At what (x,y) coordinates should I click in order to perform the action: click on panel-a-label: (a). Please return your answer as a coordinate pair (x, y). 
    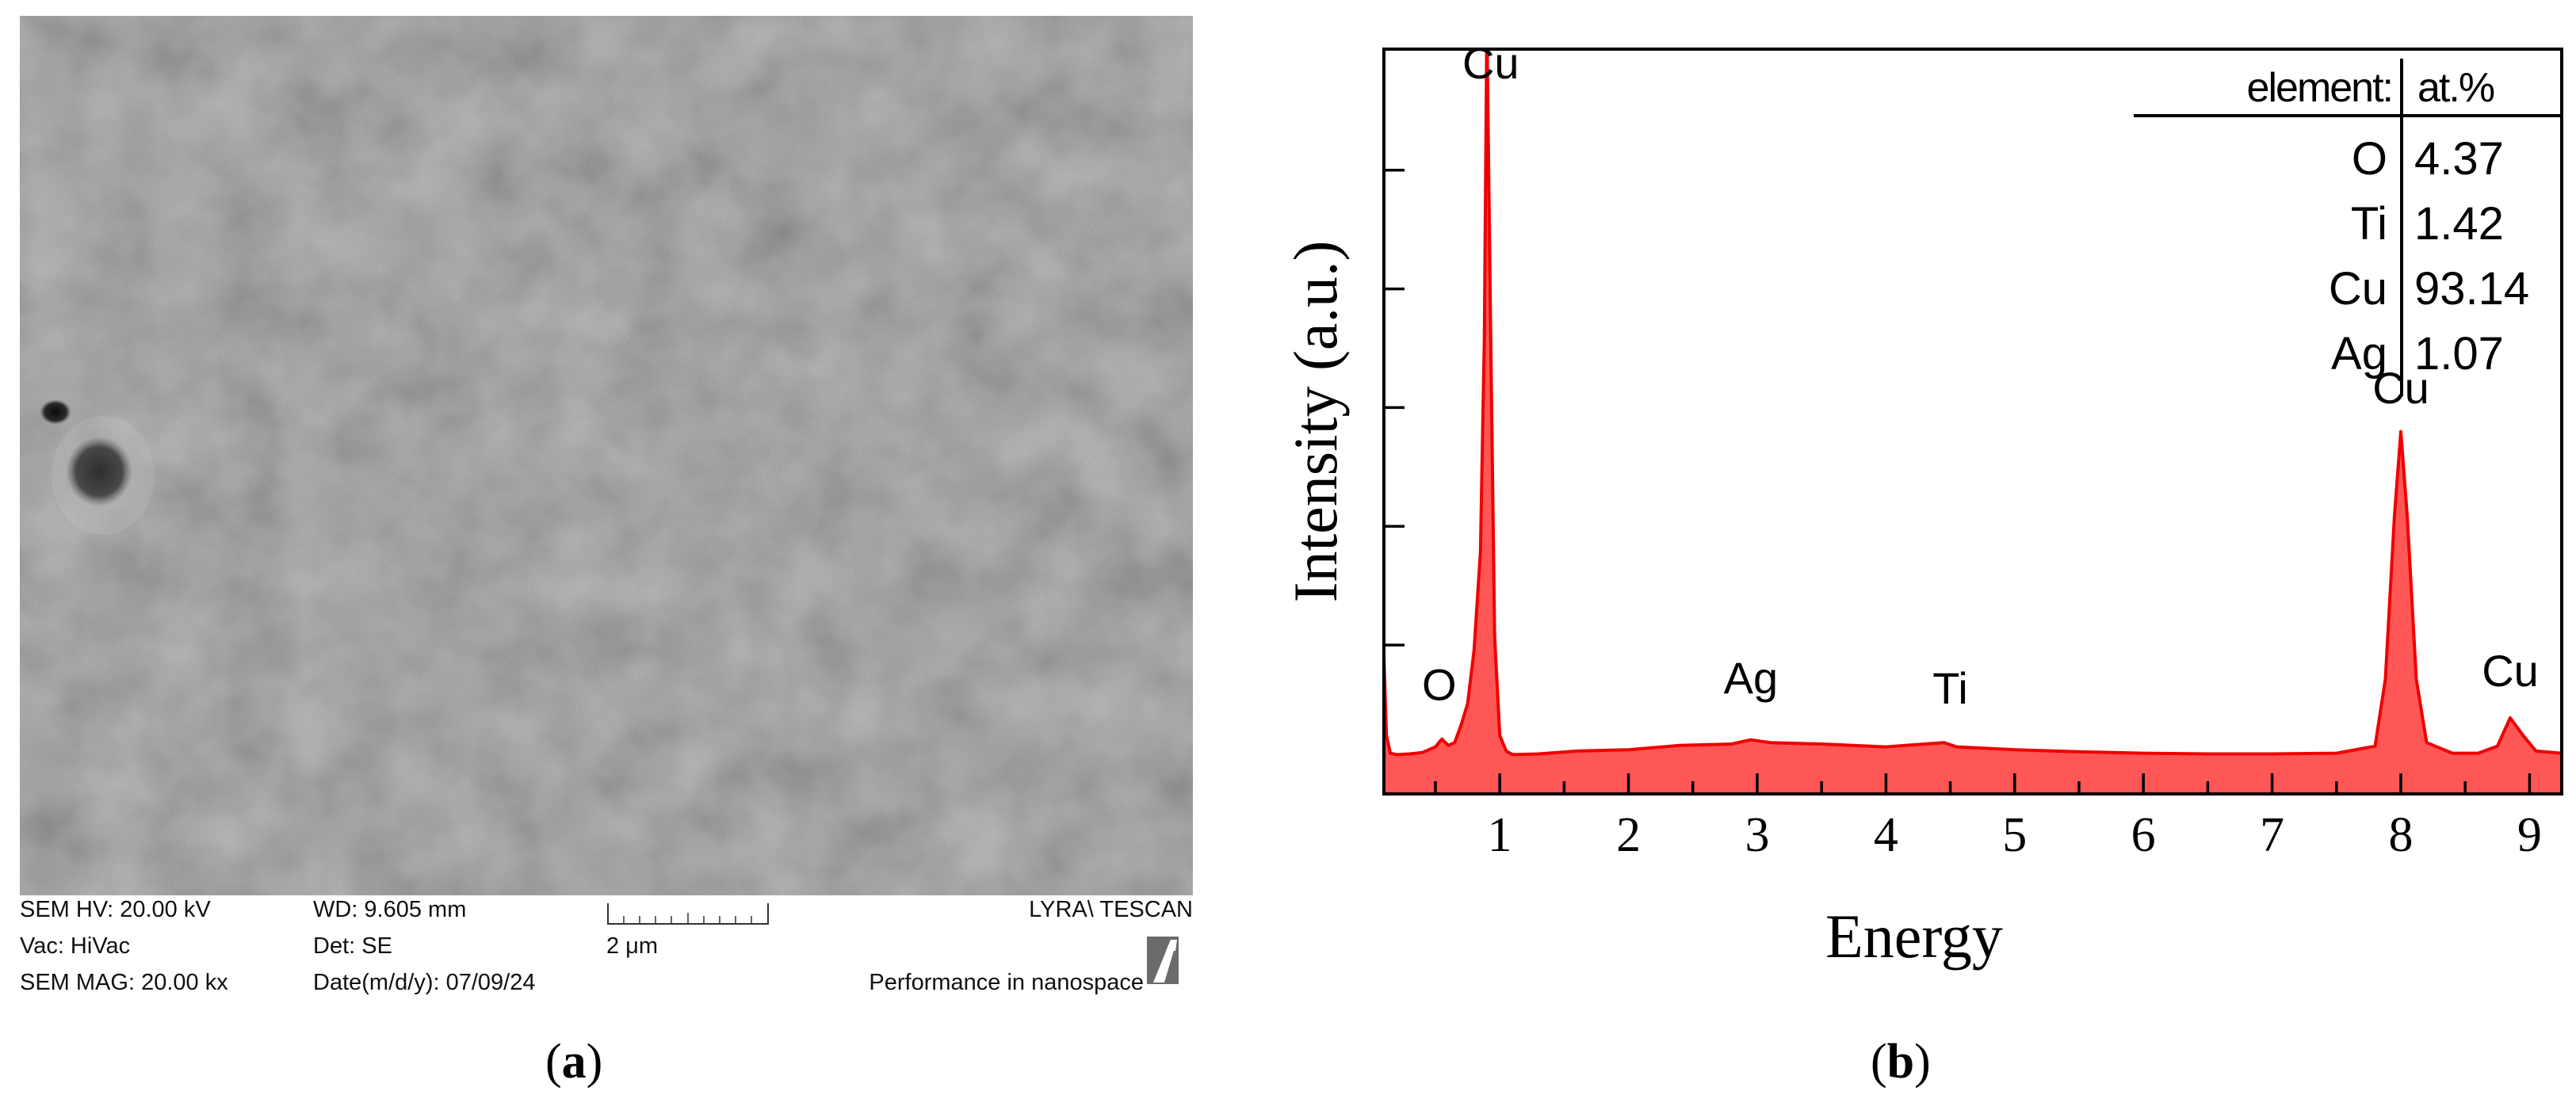
    Looking at the image, I should click on (573, 1062).